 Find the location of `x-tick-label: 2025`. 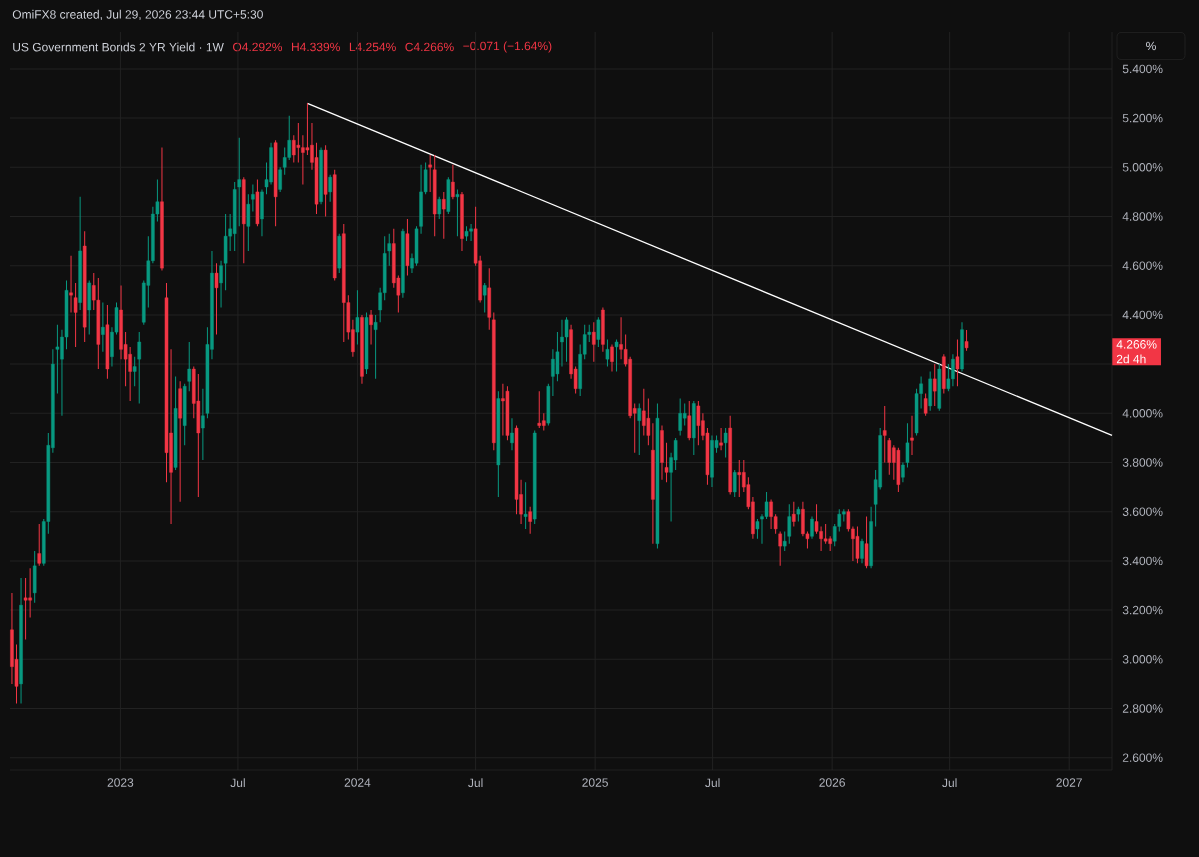

x-tick-label: 2025 is located at coordinates (595, 782).